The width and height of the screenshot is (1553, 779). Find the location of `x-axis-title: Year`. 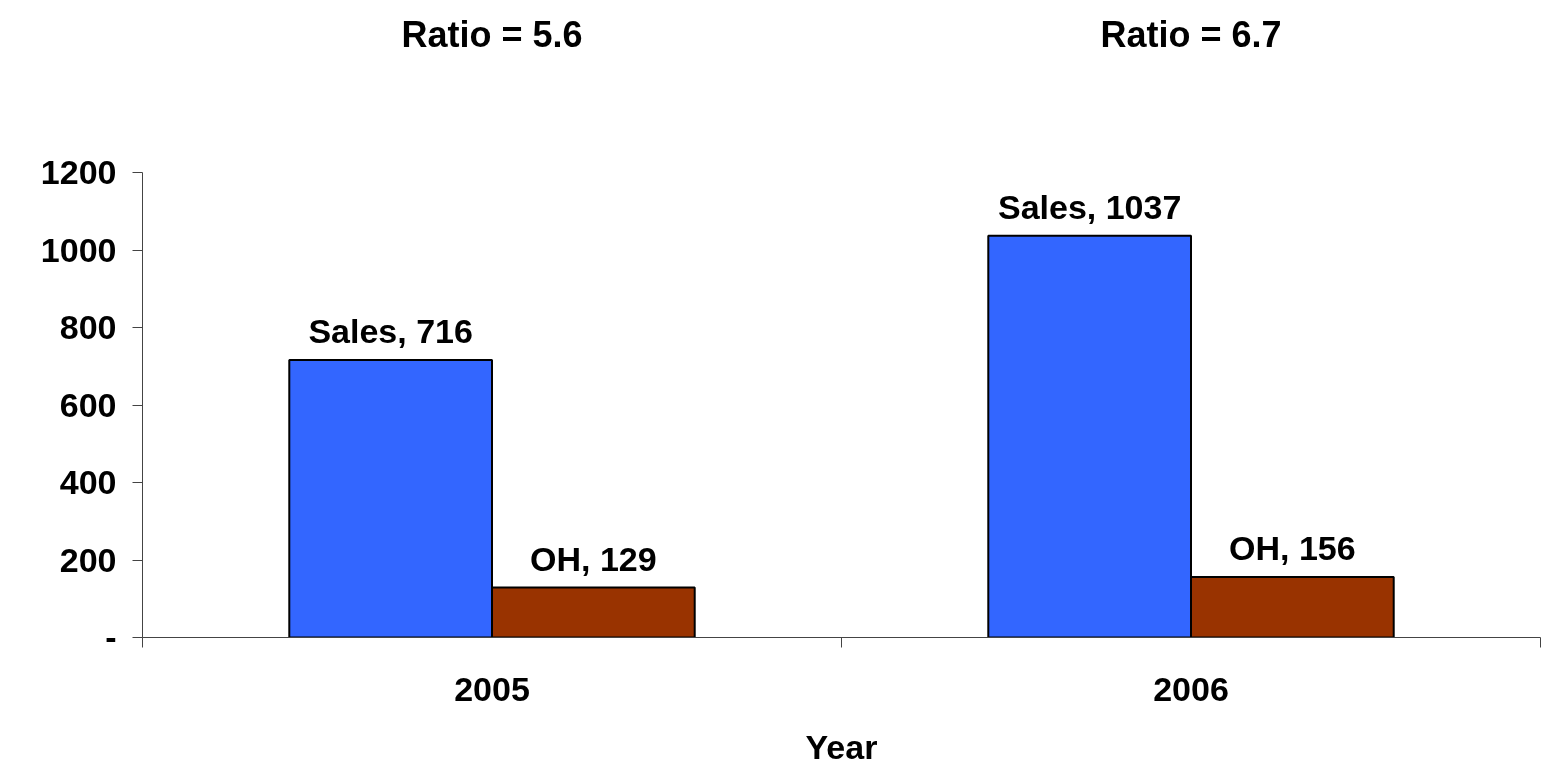

x-axis-title: Year is located at coordinates (841, 746).